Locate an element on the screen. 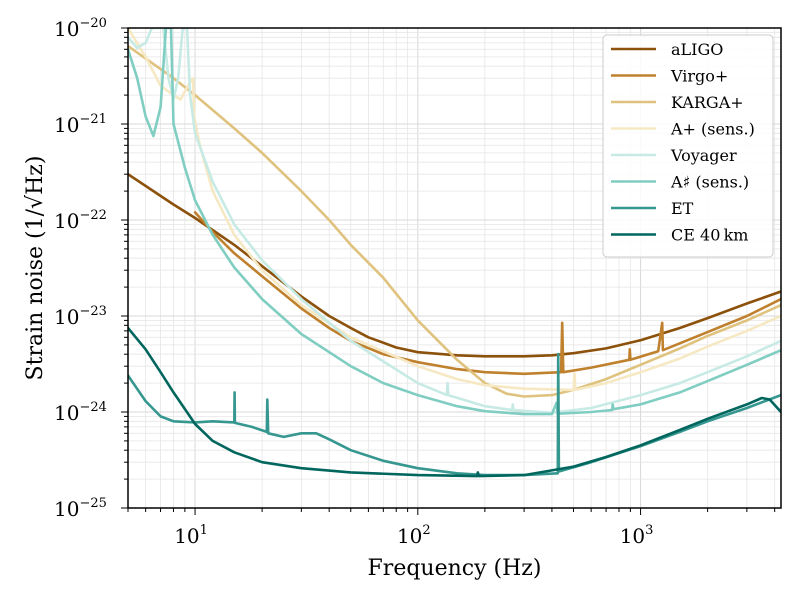 This screenshot has height=600, width=800. y-axis-label: Strain noise (1/√Hz) is located at coordinates (35, 268).